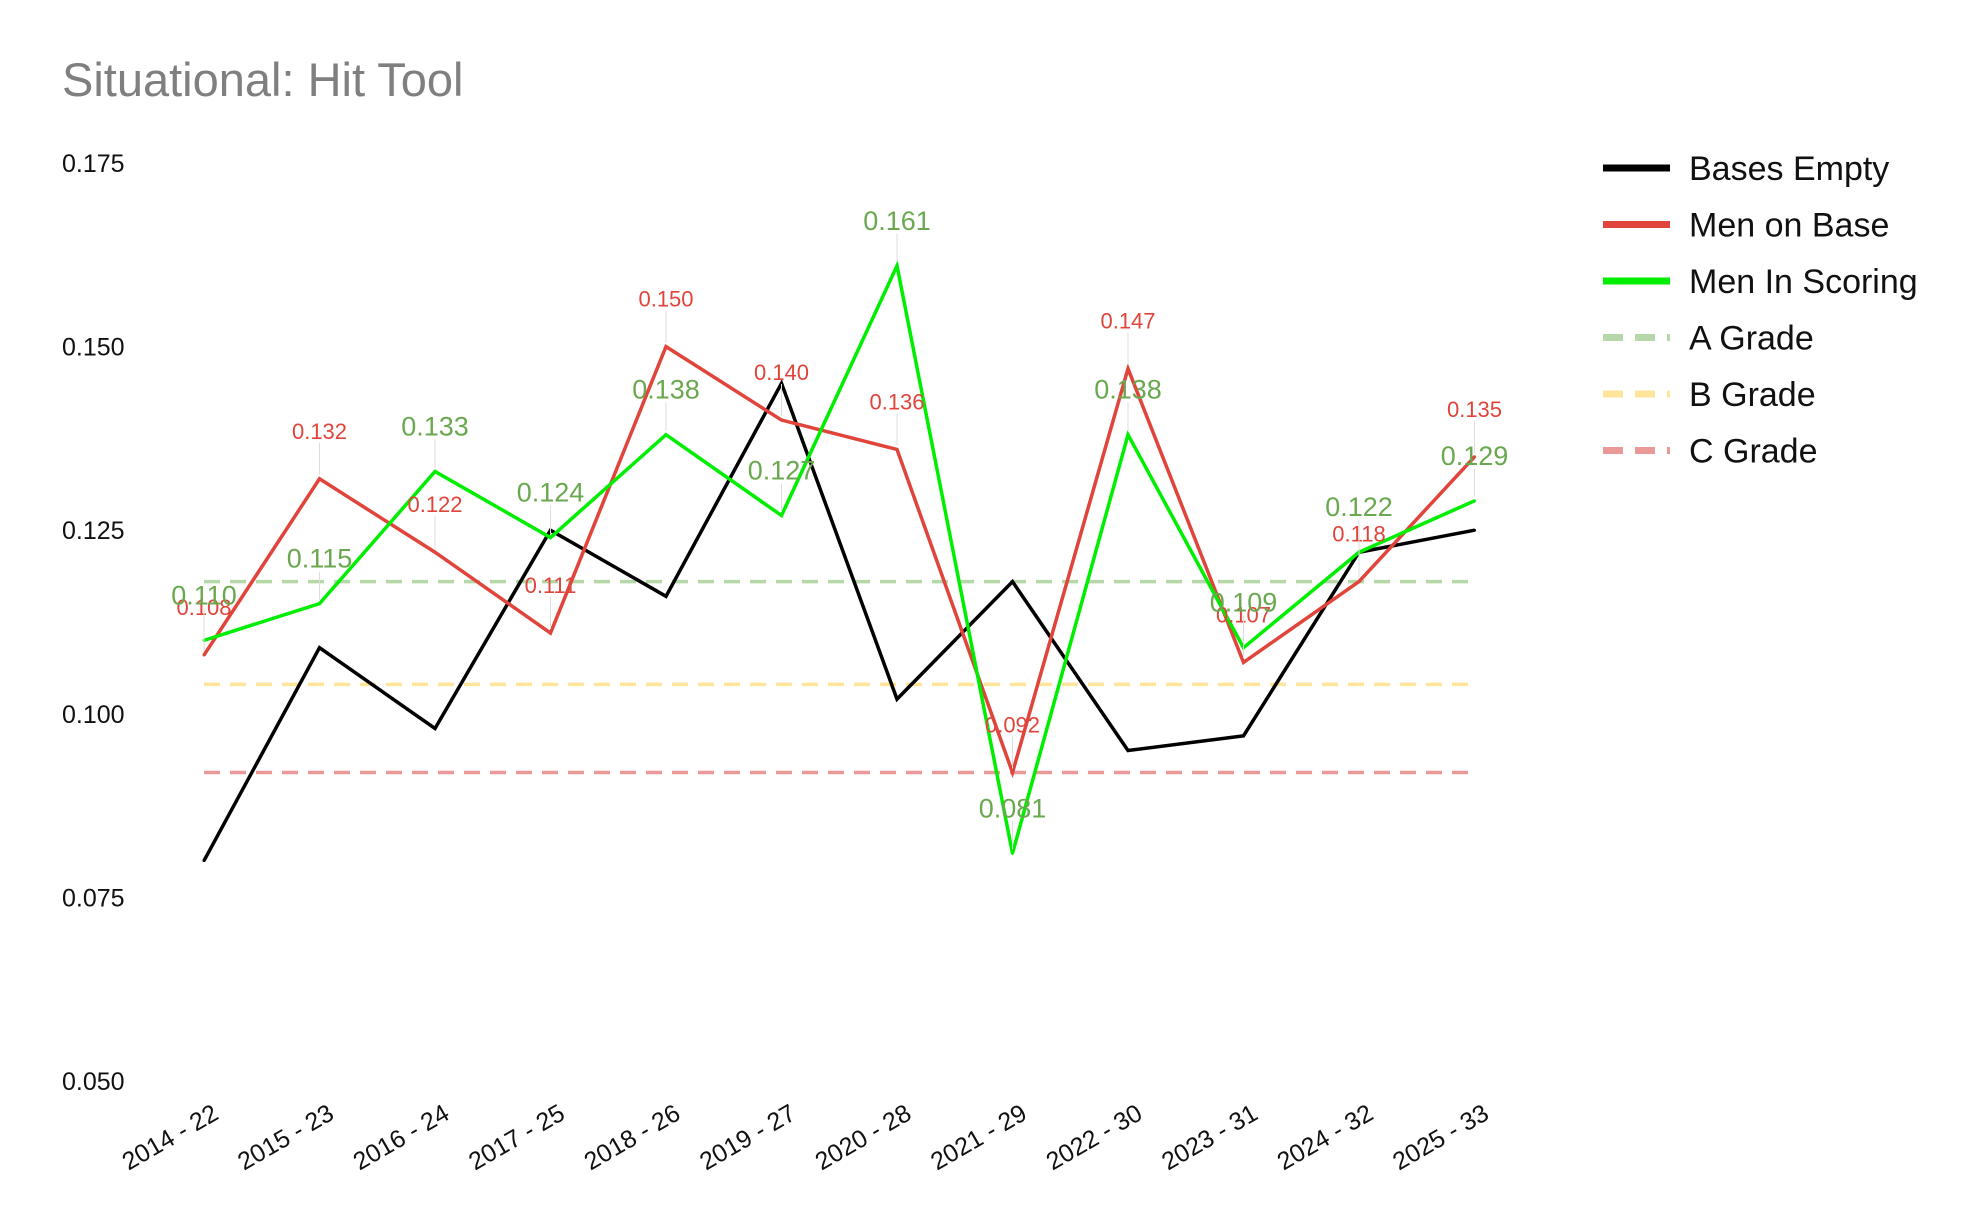 The width and height of the screenshot is (1979, 1223). What do you see at coordinates (1013, 808) in the screenshot?
I see `data-label: 0.081` at bounding box center [1013, 808].